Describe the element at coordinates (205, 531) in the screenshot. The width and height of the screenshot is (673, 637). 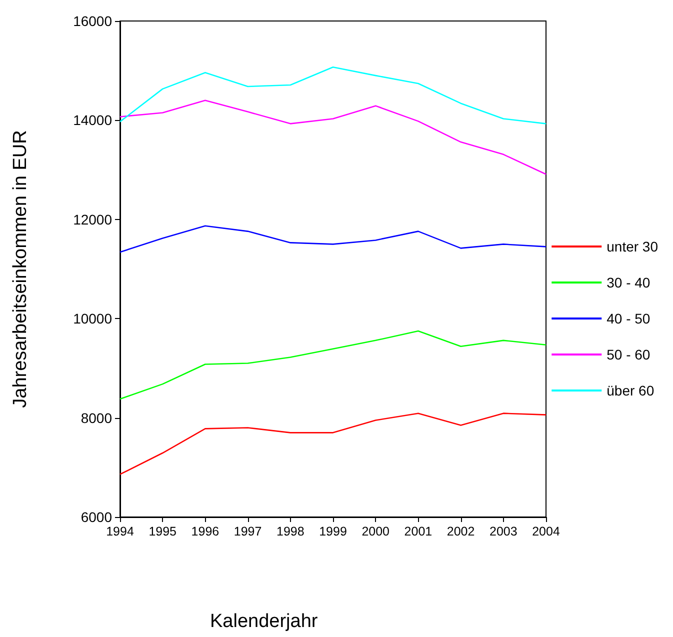
I see `x-tick-label: 1996` at that location.